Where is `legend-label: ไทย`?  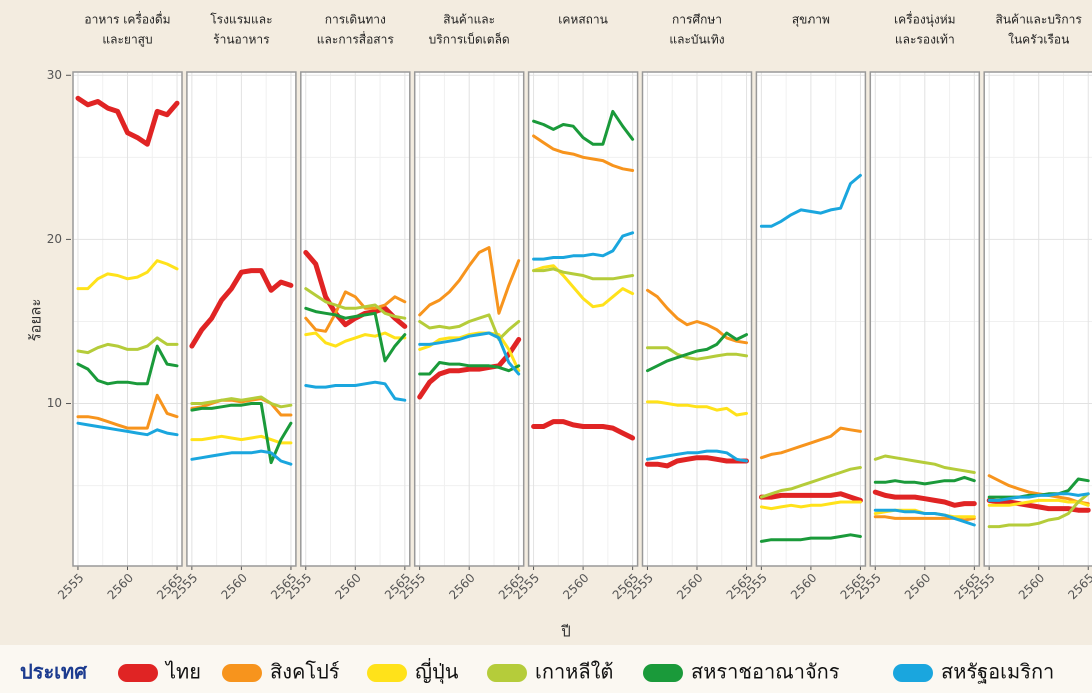 legend-label: ไทย is located at coordinates (182, 672).